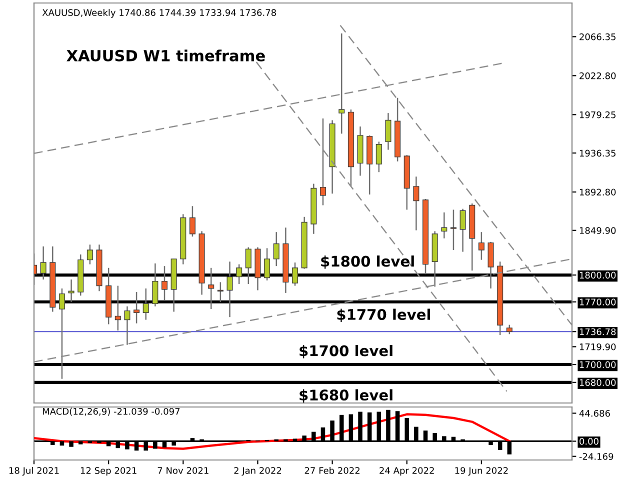 Image resolution: width=640 pixels, height=480 pixels. What do you see at coordinates (598, 230) in the screenshot?
I see `y-tick-label: 1849.90` at bounding box center [598, 230].